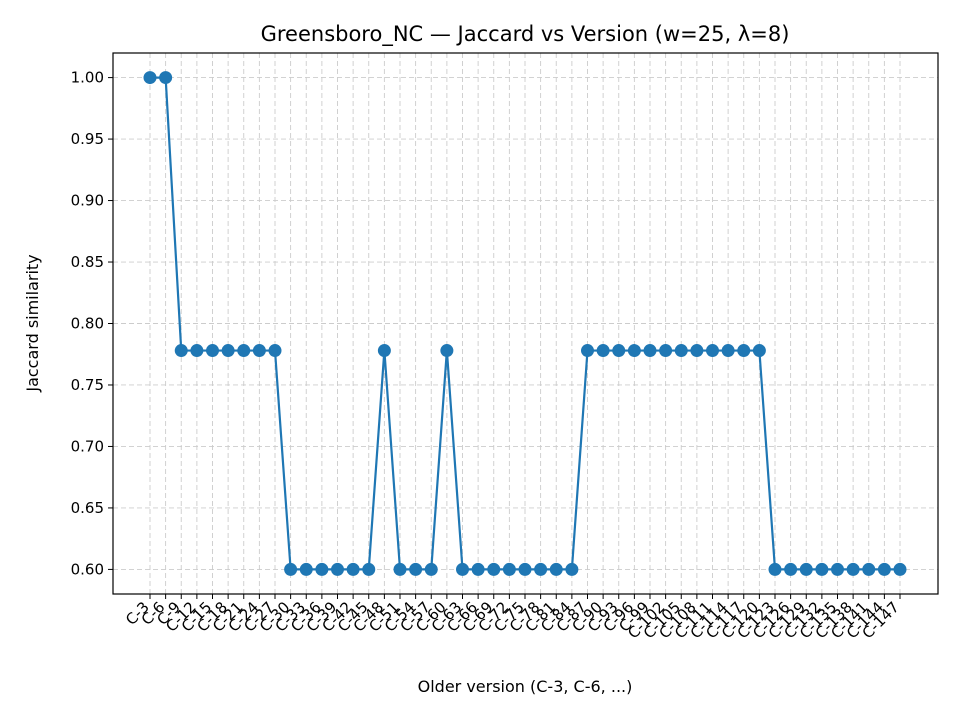 The width and height of the screenshot is (960, 720). I want to click on y-tick-label: 0.75, so click(87, 385).